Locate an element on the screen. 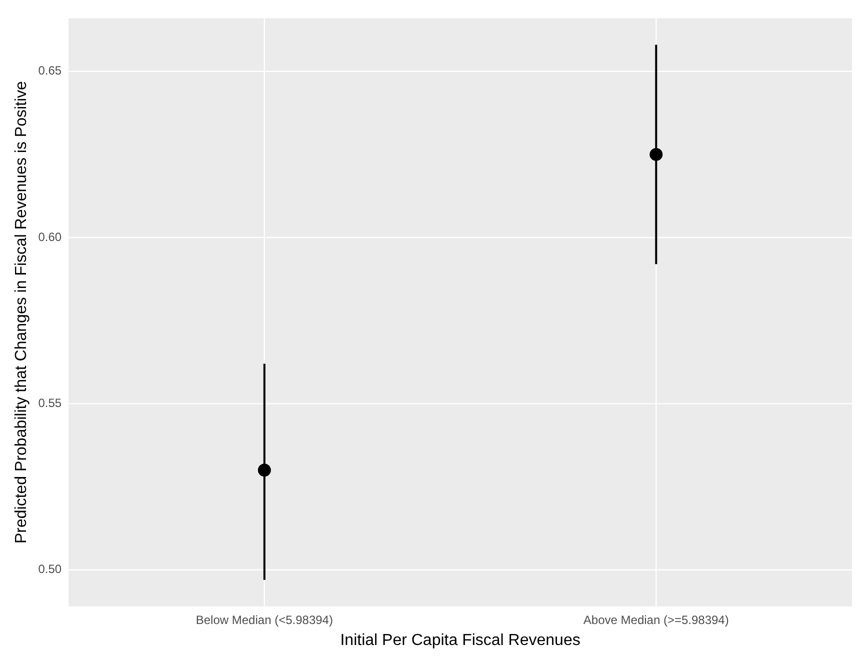 The height and width of the screenshot is (658, 867). x-tick-label: Below Median (<5.98394) is located at coordinates (264, 619).